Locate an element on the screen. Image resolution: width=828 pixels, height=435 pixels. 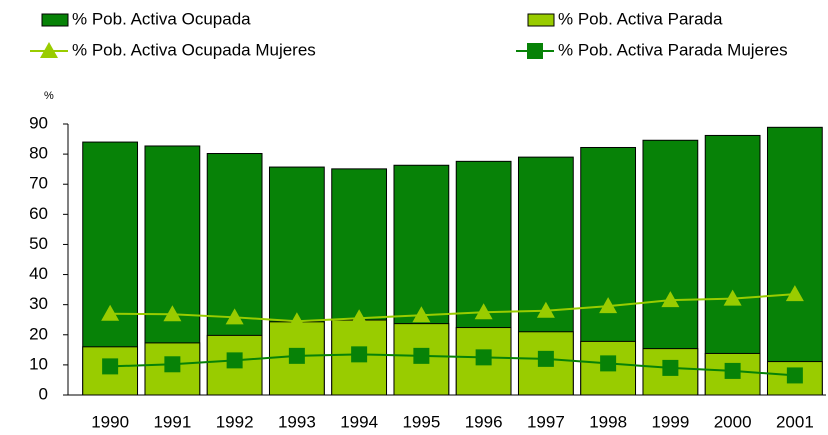
x-tick-label: 1994 is located at coordinates (359, 421).